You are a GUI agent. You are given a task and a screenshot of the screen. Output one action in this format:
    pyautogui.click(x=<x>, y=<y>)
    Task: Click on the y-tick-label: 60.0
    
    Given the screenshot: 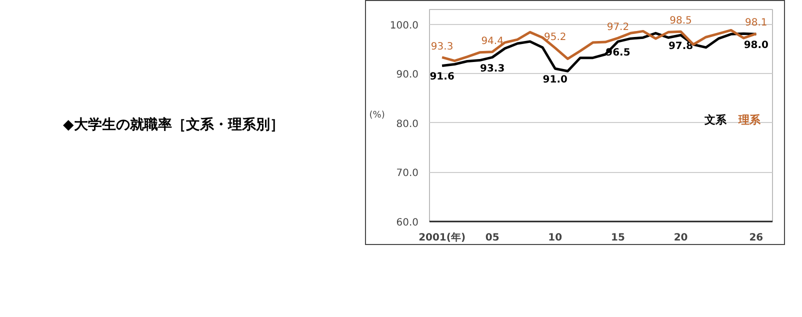 What is the action you would take?
    pyautogui.click(x=407, y=223)
    